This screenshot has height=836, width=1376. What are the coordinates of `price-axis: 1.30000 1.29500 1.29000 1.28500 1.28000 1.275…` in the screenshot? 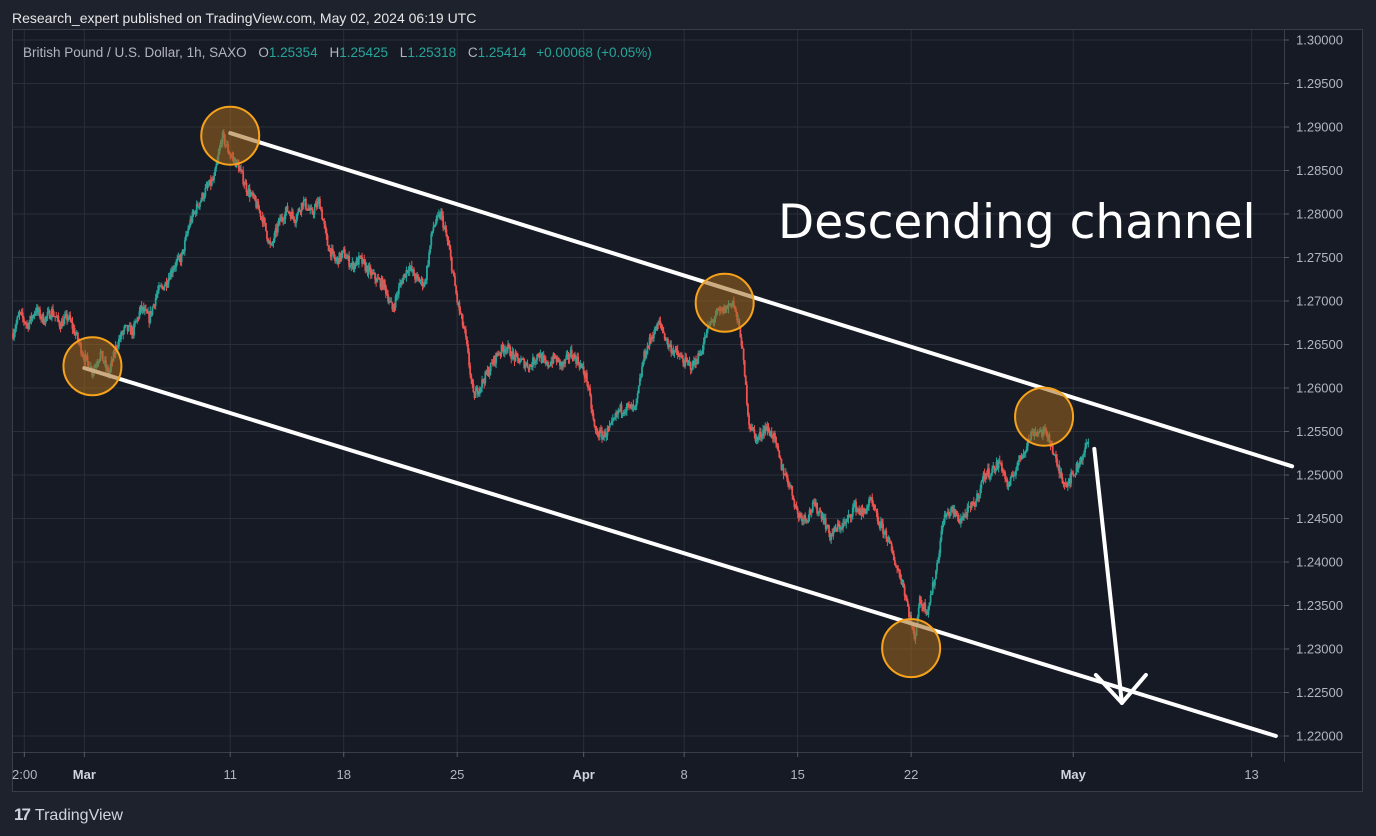 It's located at (1313, 388).